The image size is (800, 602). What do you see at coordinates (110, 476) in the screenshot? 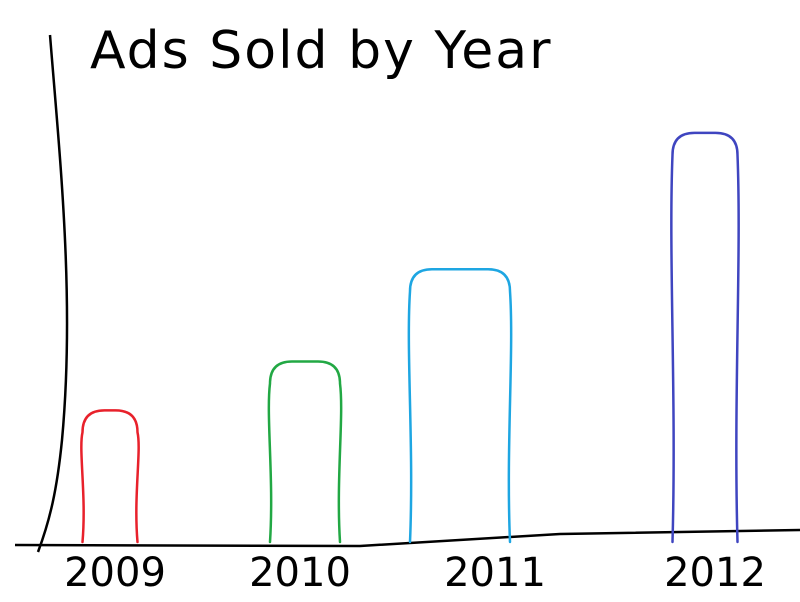
I see `bar-2009` at bounding box center [110, 476].